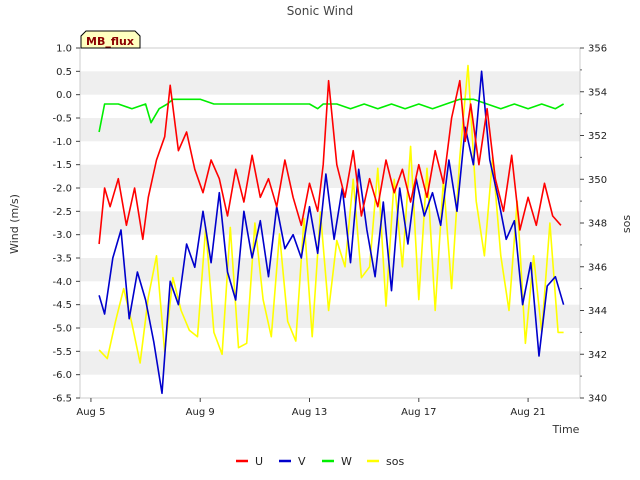 The width and height of the screenshot is (640, 480). Describe the element at coordinates (62, 235) in the screenshot. I see `y-tick-label: -3.0` at that location.